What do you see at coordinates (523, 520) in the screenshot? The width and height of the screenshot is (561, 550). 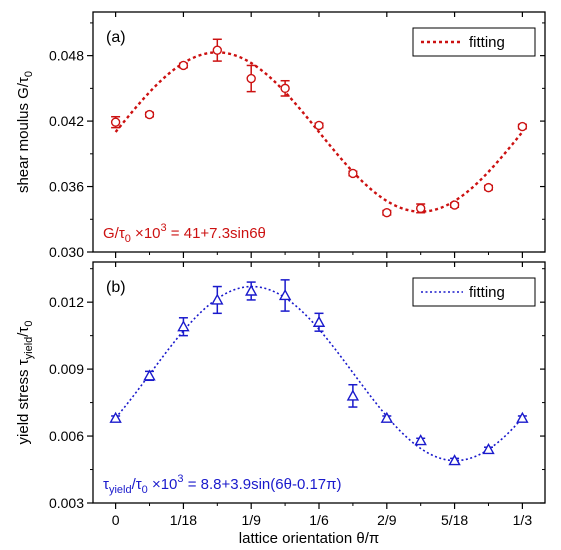 I see `x-tick-label: 1/3` at bounding box center [523, 520].